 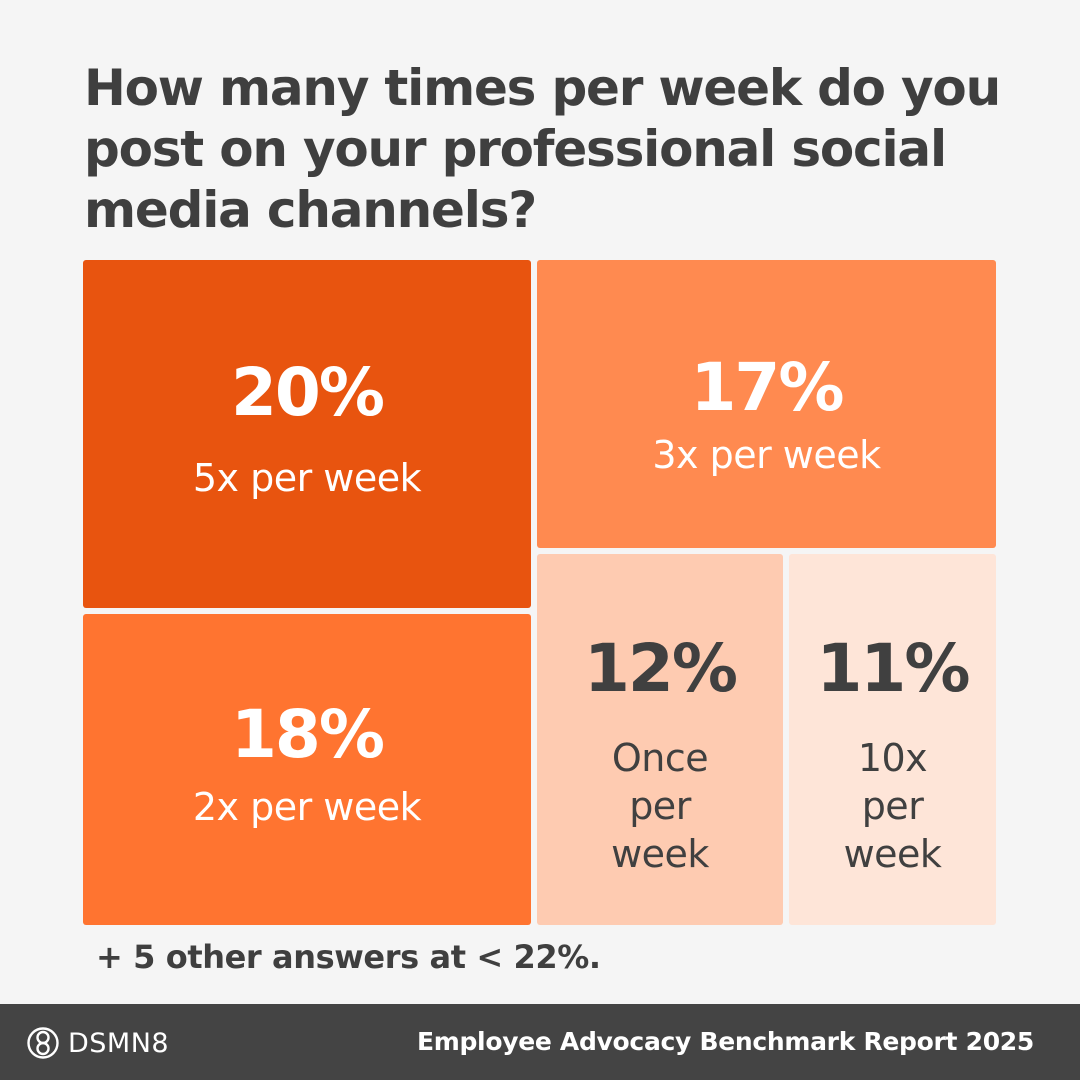 What do you see at coordinates (660, 806) in the screenshot?
I see `tile-category-label: Once per week` at bounding box center [660, 806].